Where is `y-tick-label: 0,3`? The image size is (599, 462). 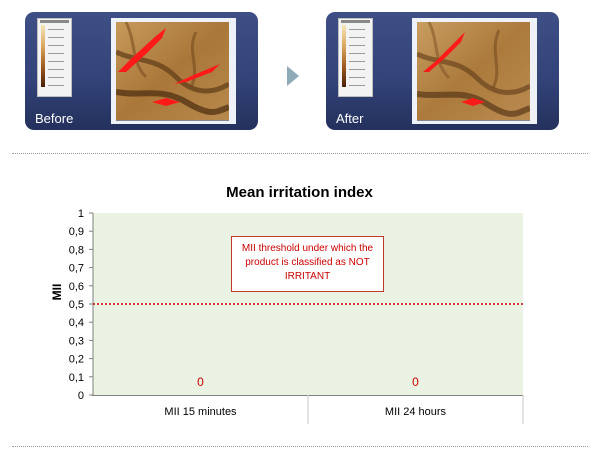
y-tick-label: 0,3 is located at coordinates (76, 341).